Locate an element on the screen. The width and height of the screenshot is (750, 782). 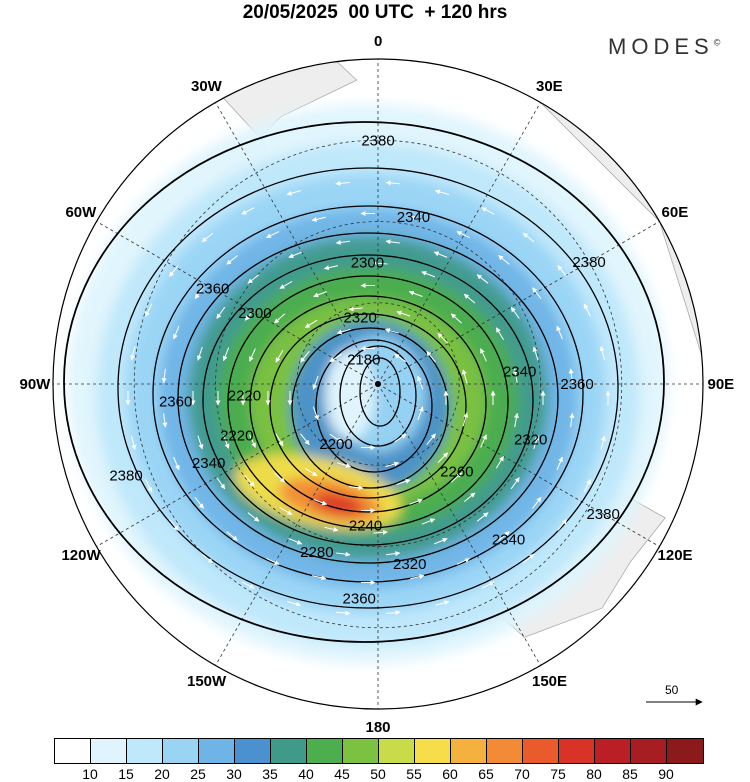
colorbar-tick-label: 60 is located at coordinates (450, 774).